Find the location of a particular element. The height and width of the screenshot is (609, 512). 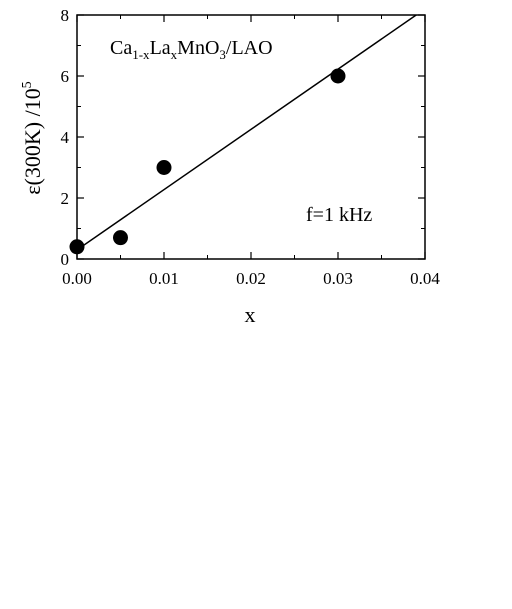

frequency-annotation: f=1 kHz is located at coordinates (339, 215).